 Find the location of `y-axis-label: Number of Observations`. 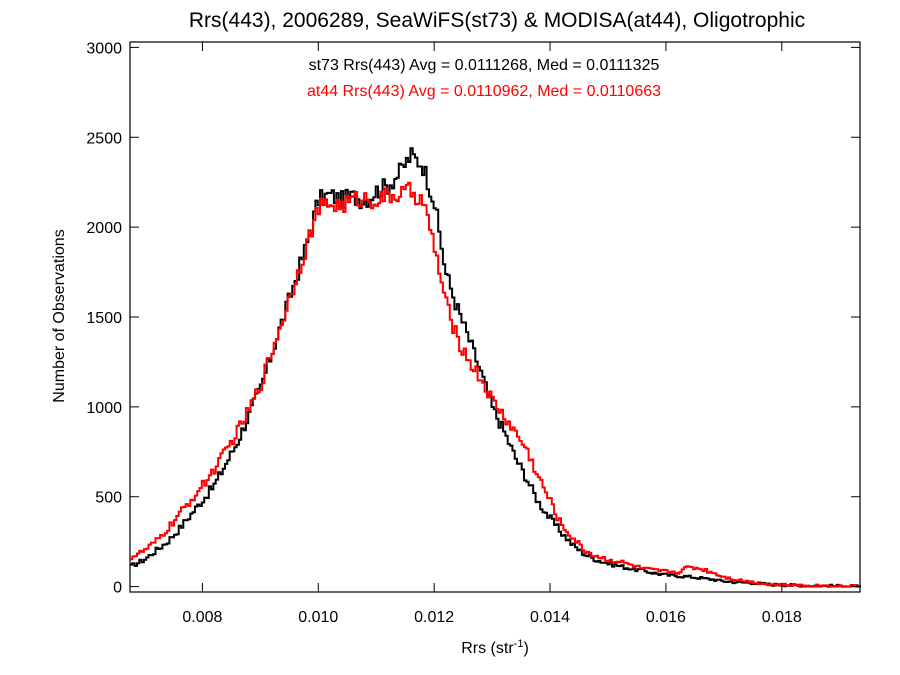

y-axis-label: Number of Observations is located at coordinates (59, 315).